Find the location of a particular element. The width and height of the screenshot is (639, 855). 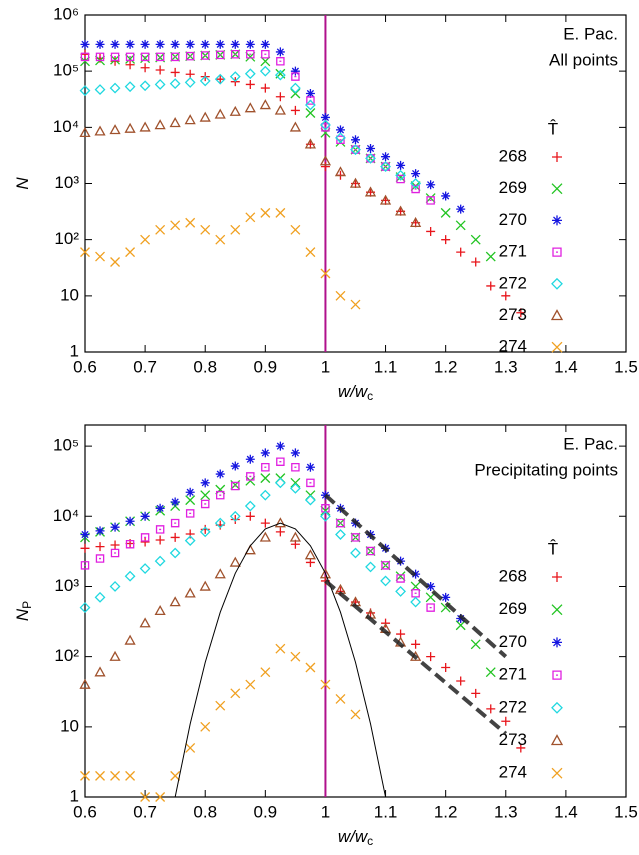

legend-label: 270 is located at coordinates (513, 219).